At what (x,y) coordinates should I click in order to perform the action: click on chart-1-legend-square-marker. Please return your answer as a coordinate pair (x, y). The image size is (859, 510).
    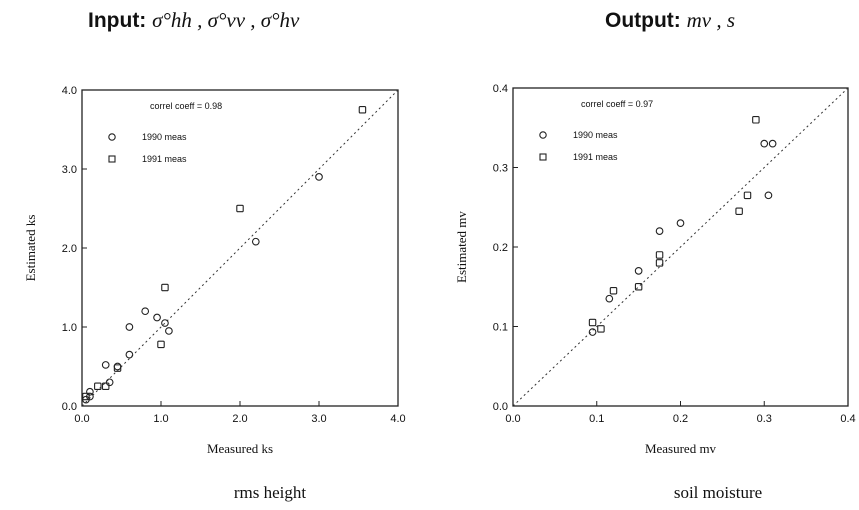
    Looking at the image, I should click on (112, 159).